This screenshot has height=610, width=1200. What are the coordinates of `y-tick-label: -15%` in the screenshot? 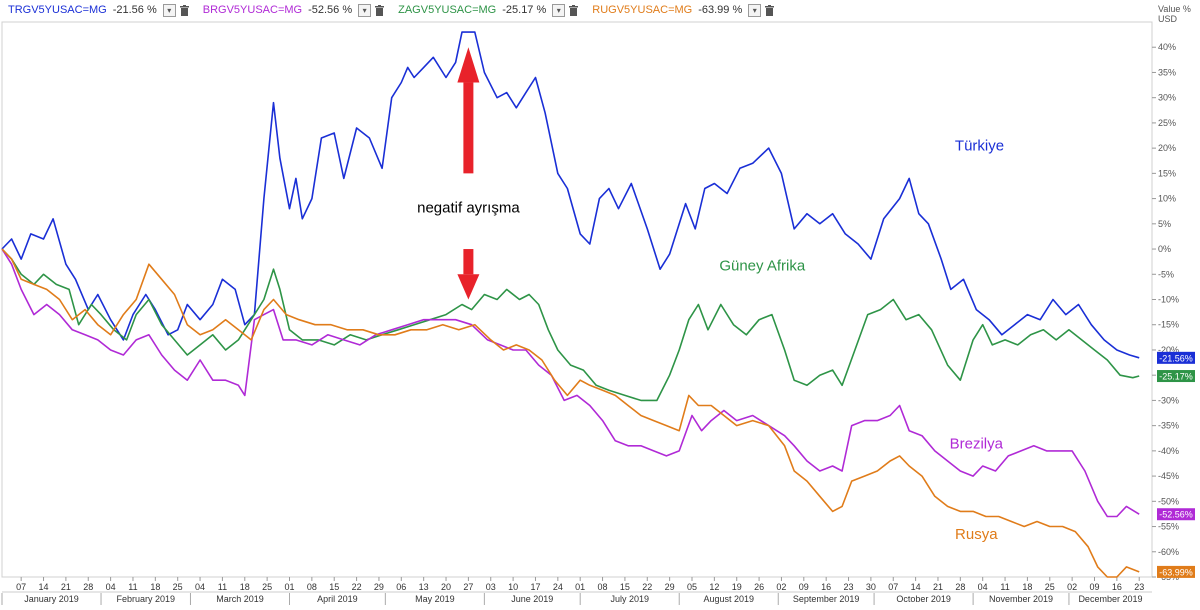 It's located at (1168, 325).